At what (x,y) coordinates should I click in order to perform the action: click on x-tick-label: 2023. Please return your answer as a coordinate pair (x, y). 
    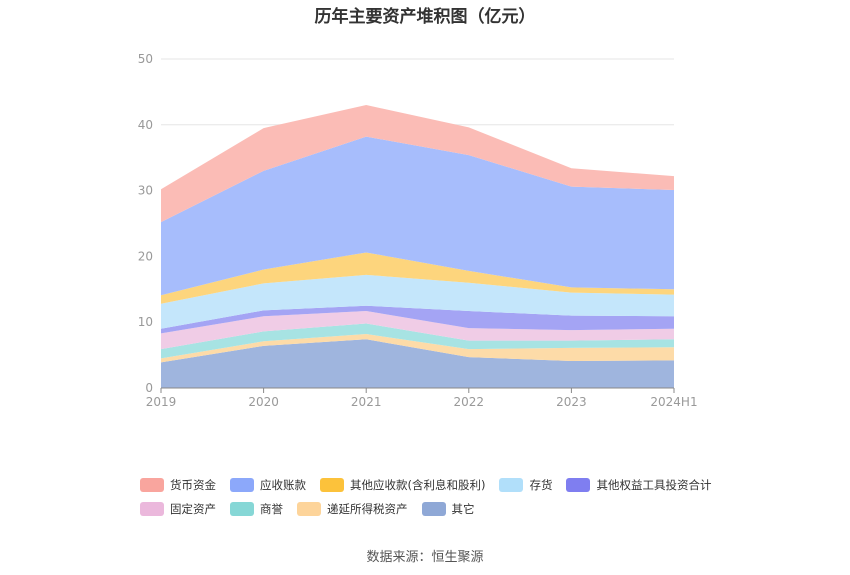
    Looking at the image, I should click on (571, 402).